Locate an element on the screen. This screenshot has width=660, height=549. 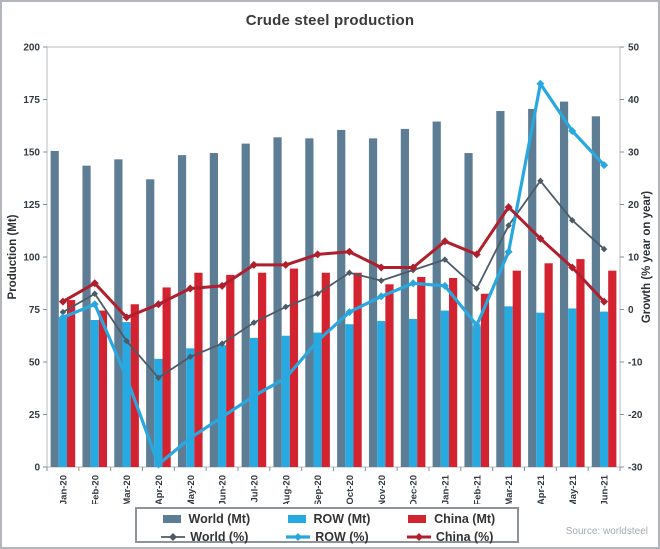
svg-text: 150 is located at coordinates (31, 153).